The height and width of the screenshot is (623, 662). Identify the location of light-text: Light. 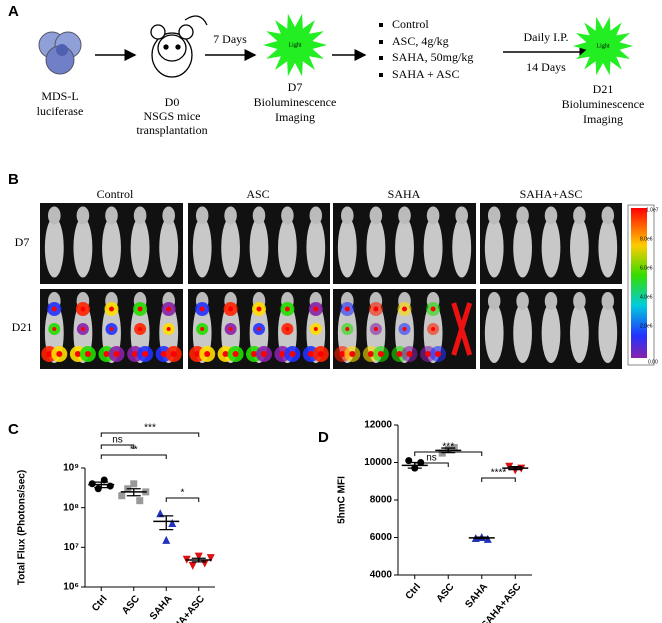
(295, 45).